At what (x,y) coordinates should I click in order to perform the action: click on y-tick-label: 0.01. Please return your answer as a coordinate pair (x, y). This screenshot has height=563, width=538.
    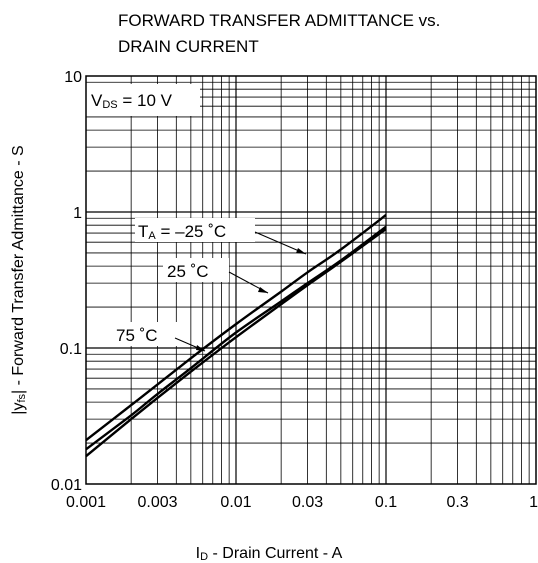
    Looking at the image, I should click on (66, 485).